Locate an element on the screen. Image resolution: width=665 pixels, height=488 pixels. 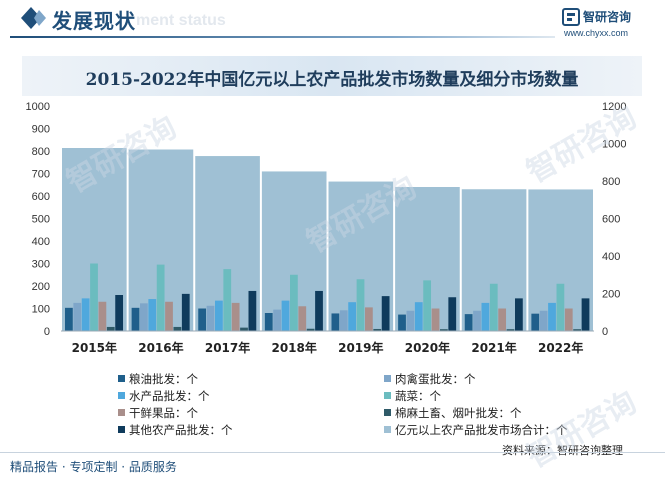
legend-item: 亿元以上农产品批发市场合计：个 is located at coordinates (476, 430).